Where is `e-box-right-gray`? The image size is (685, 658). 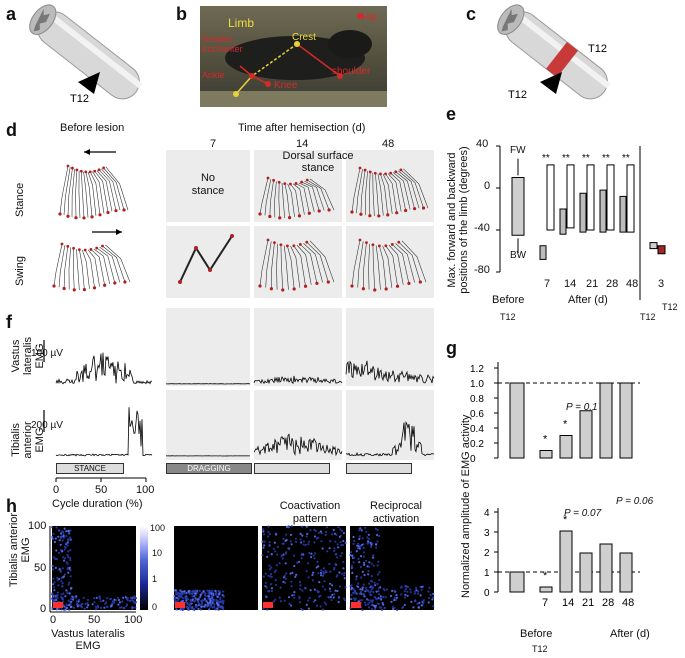 e-box-right-gray is located at coordinates (653, 246).